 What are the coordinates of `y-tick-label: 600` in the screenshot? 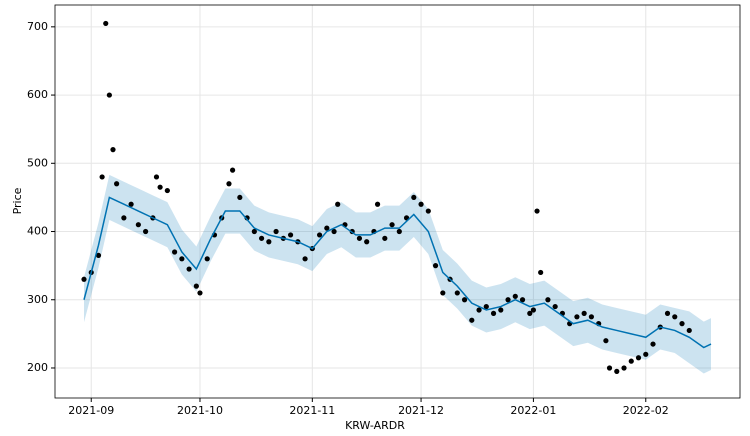 It's located at (37, 94).